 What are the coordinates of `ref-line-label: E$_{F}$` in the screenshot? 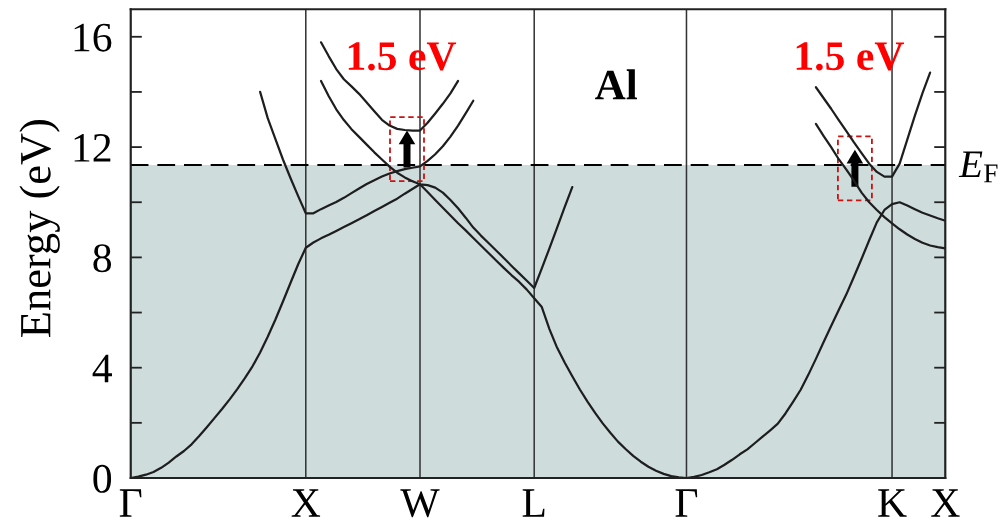 It's located at (978, 167).